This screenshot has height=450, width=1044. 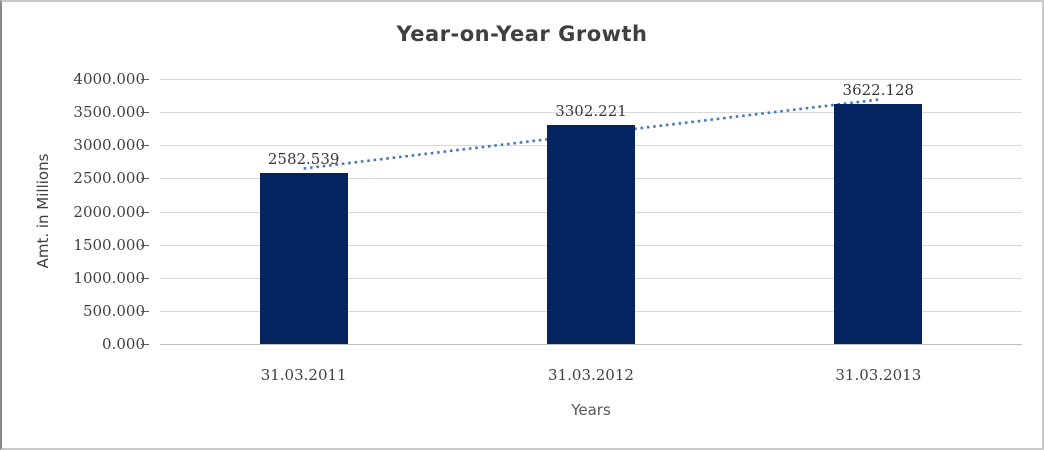 What do you see at coordinates (303, 375) in the screenshot?
I see `x-tick-label: 31.03.2011` at bounding box center [303, 375].